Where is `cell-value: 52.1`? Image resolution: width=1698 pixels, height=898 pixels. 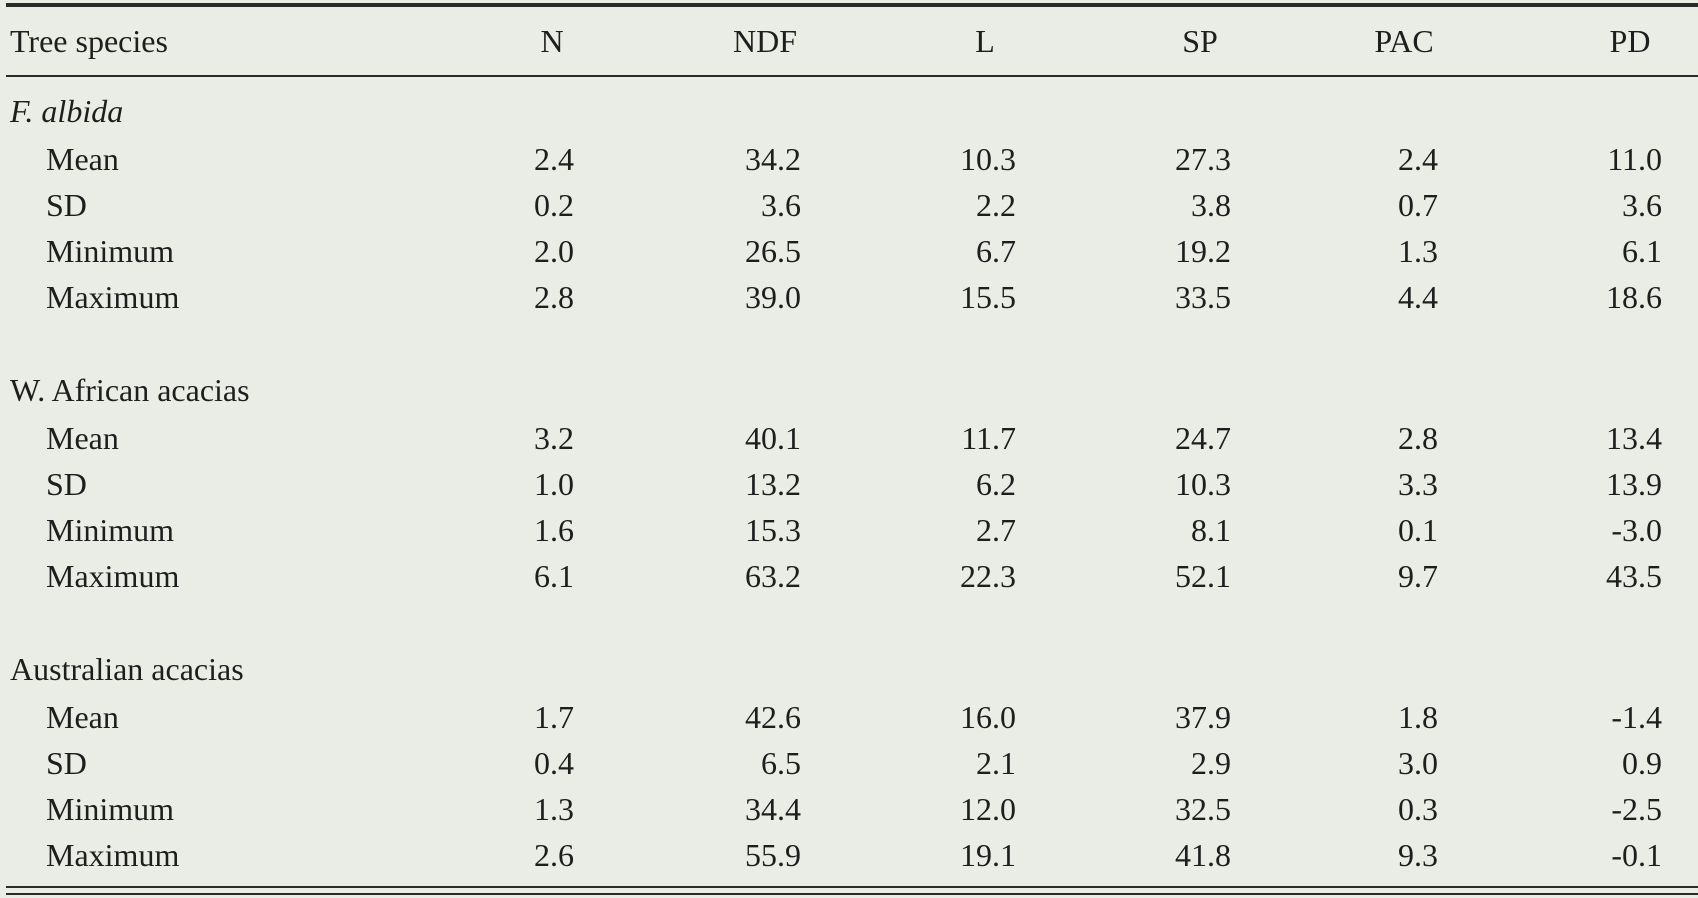 cell-value: 52.1 is located at coordinates (1203, 576).